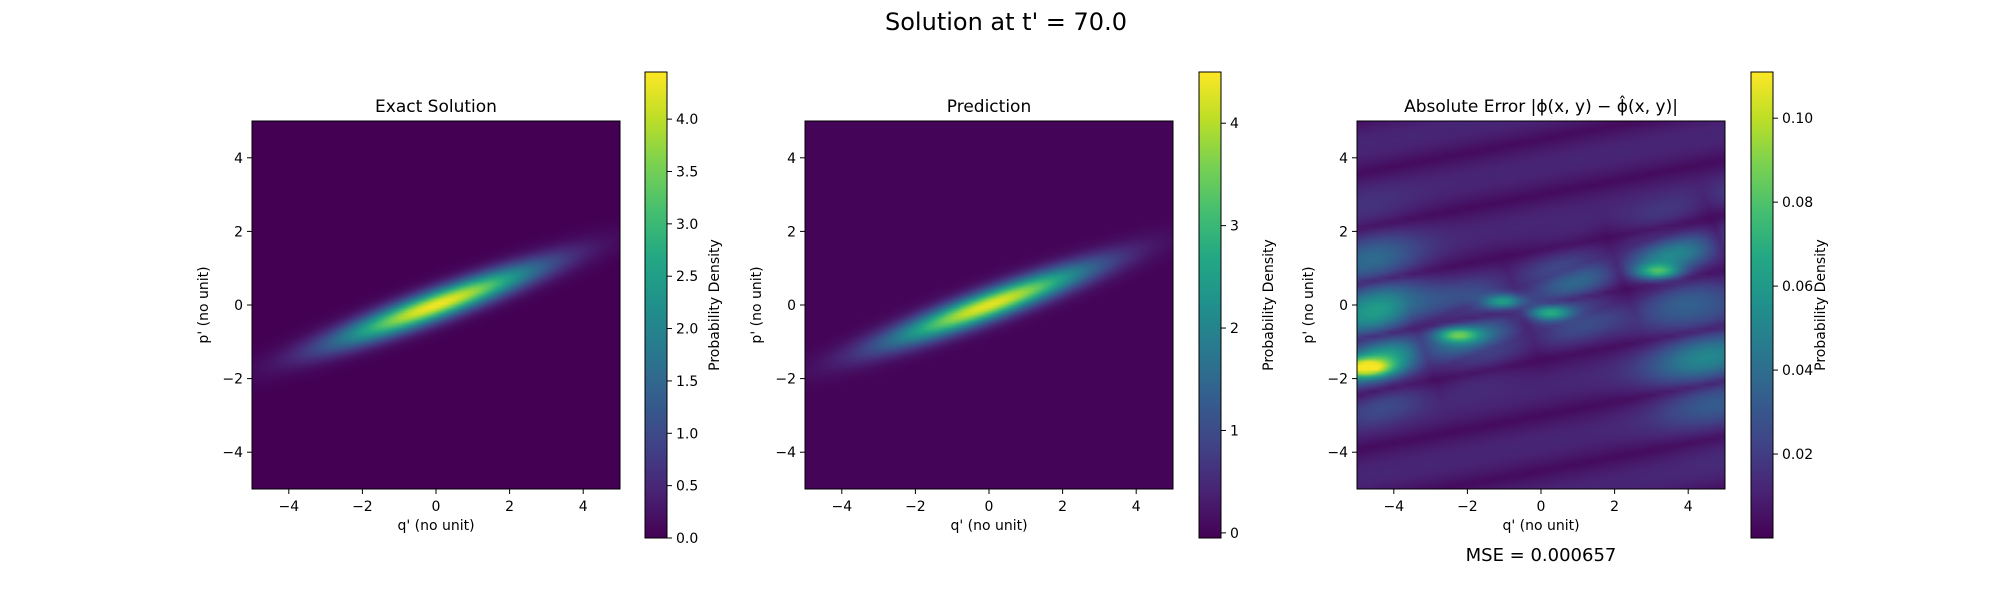 The height and width of the screenshot is (600, 2000). What do you see at coordinates (1797, 119) in the screenshot?
I see `colorbar-tick-label: 0.10` at bounding box center [1797, 119].